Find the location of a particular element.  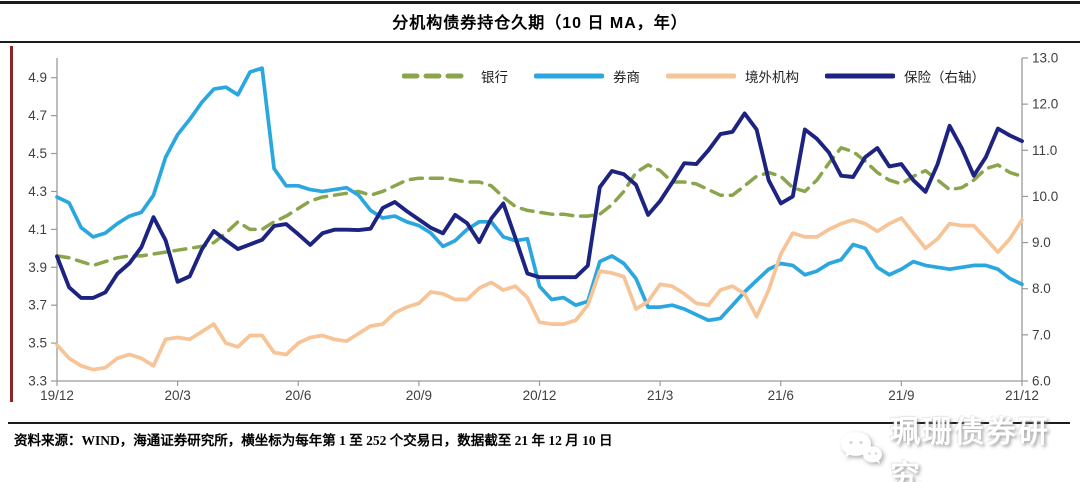

svg-text: 3.5 is located at coordinates (37, 343).